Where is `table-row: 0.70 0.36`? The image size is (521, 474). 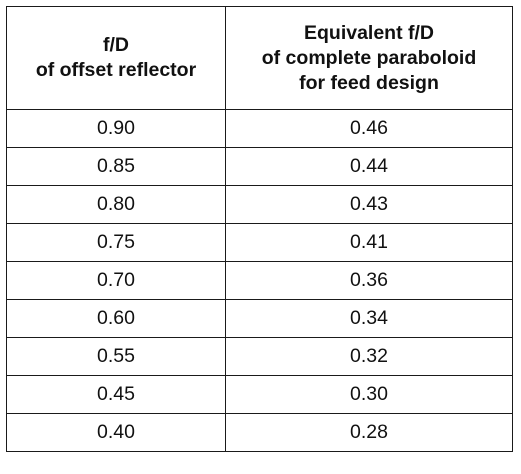 table-row: 0.70 0.36 is located at coordinates (259, 280).